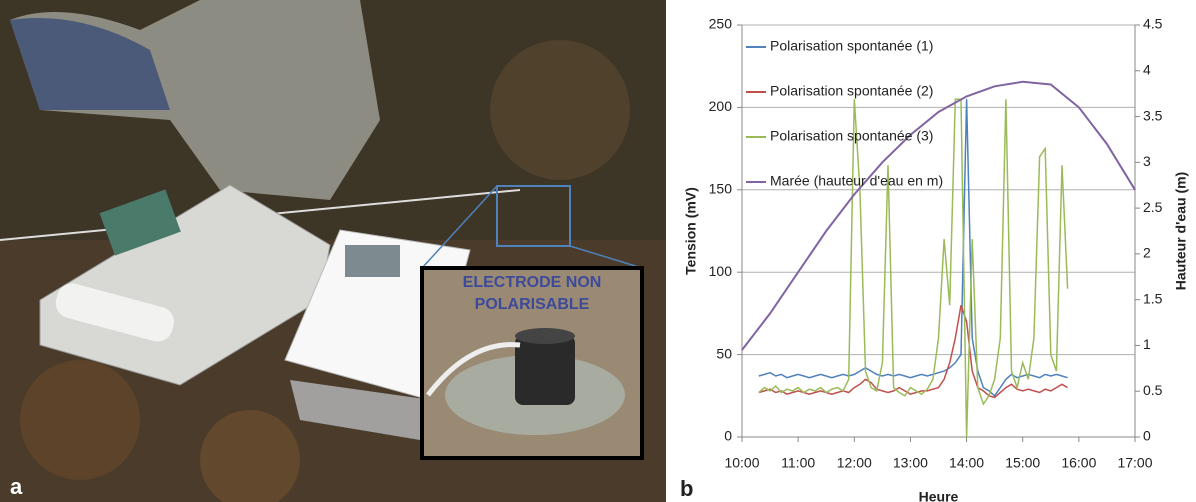  Describe the element at coordinates (851, 91) in the screenshot. I see `legend-label: Polarisation spontanée (2)` at that location.